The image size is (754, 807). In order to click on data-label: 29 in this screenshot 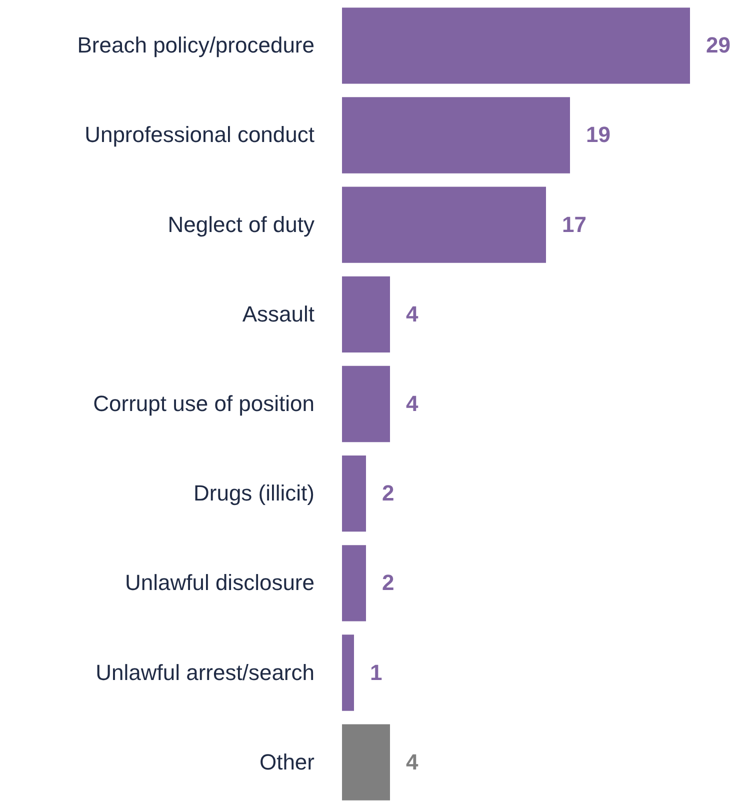, I will do `click(718, 45)`.